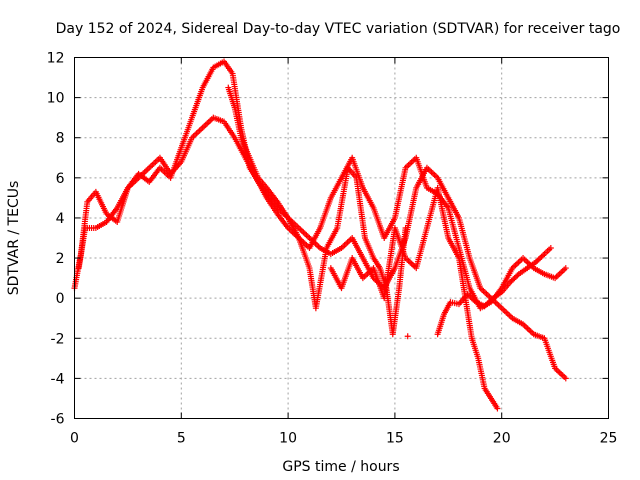  What do you see at coordinates (288, 439) in the screenshot?
I see `x-tick-label: 10` at bounding box center [288, 439].